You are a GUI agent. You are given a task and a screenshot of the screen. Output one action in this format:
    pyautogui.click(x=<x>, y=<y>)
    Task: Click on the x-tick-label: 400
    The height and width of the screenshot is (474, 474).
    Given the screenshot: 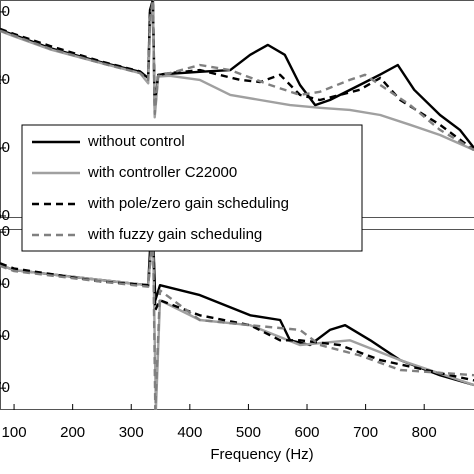 What is the action you would take?
    pyautogui.click(x=189, y=432)
    